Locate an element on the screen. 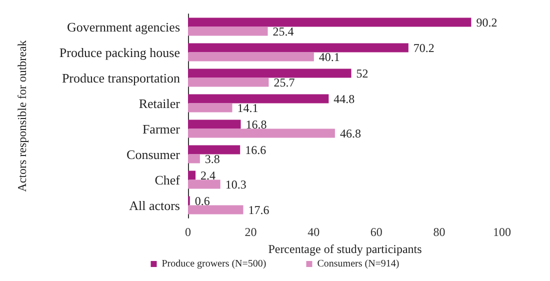  data-label: 46.8 is located at coordinates (350, 133).